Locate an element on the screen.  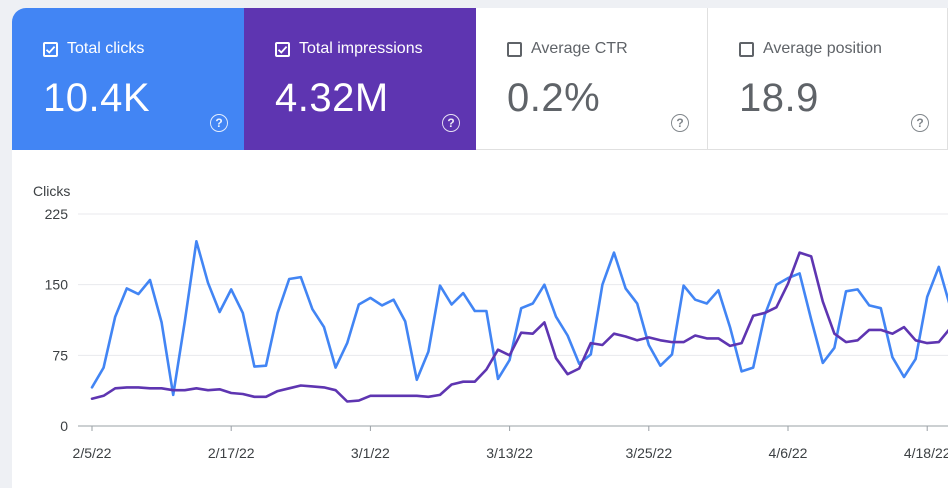
total-impressions-card: Total impressions 4.32M ? is located at coordinates (360, 79).